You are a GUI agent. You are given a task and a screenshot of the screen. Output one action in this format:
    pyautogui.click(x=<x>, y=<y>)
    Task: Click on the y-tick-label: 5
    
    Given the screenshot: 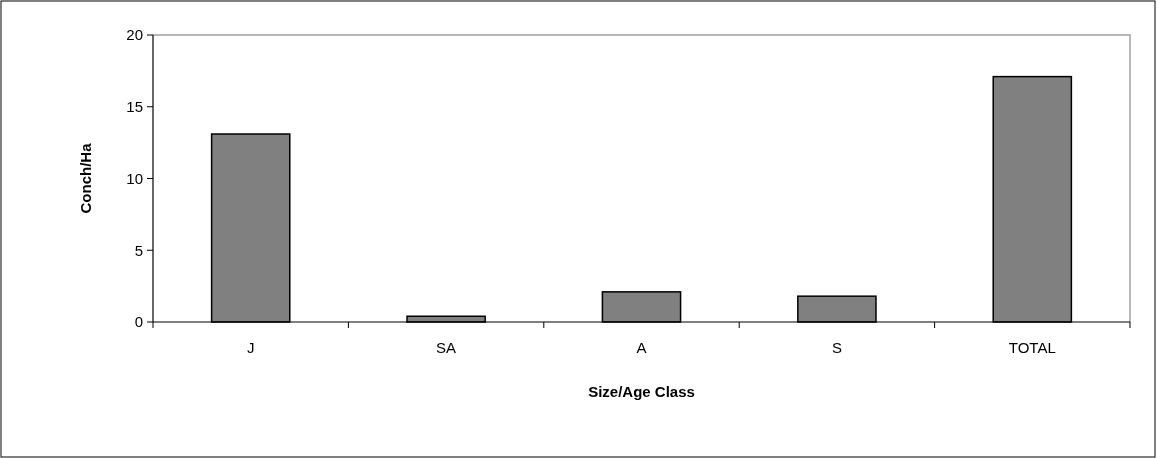 What is the action you would take?
    pyautogui.click(x=138, y=250)
    